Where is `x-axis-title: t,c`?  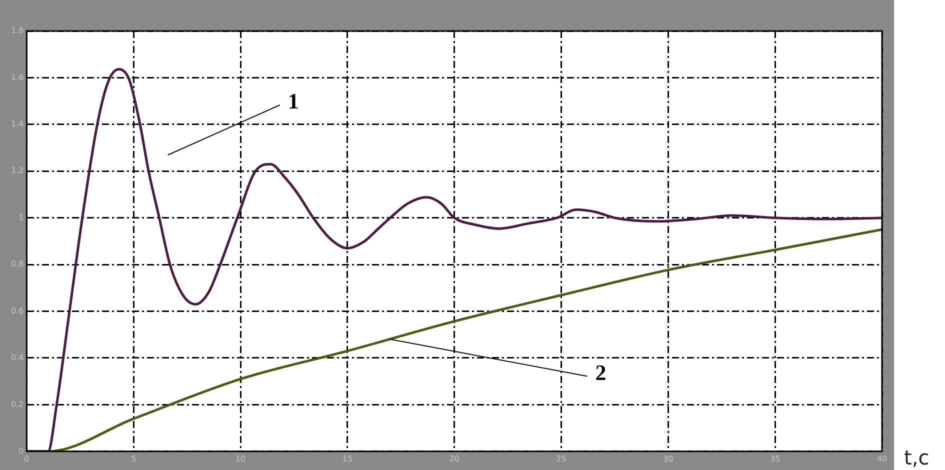 x-axis-title: t,c is located at coordinates (917, 458).